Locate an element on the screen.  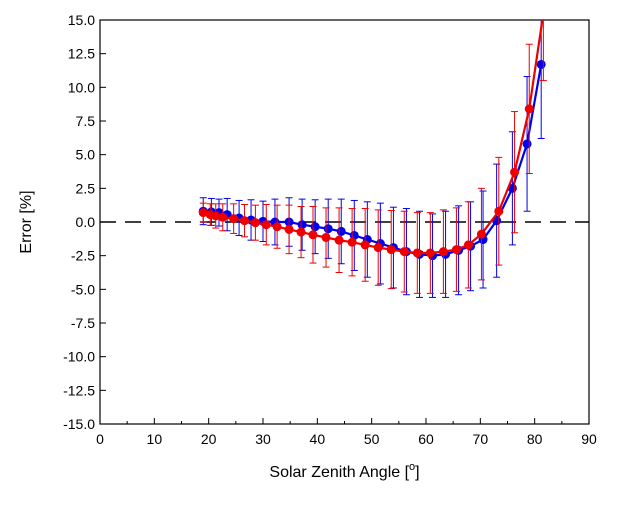
x-tick-label: 40 is located at coordinates (318, 439).